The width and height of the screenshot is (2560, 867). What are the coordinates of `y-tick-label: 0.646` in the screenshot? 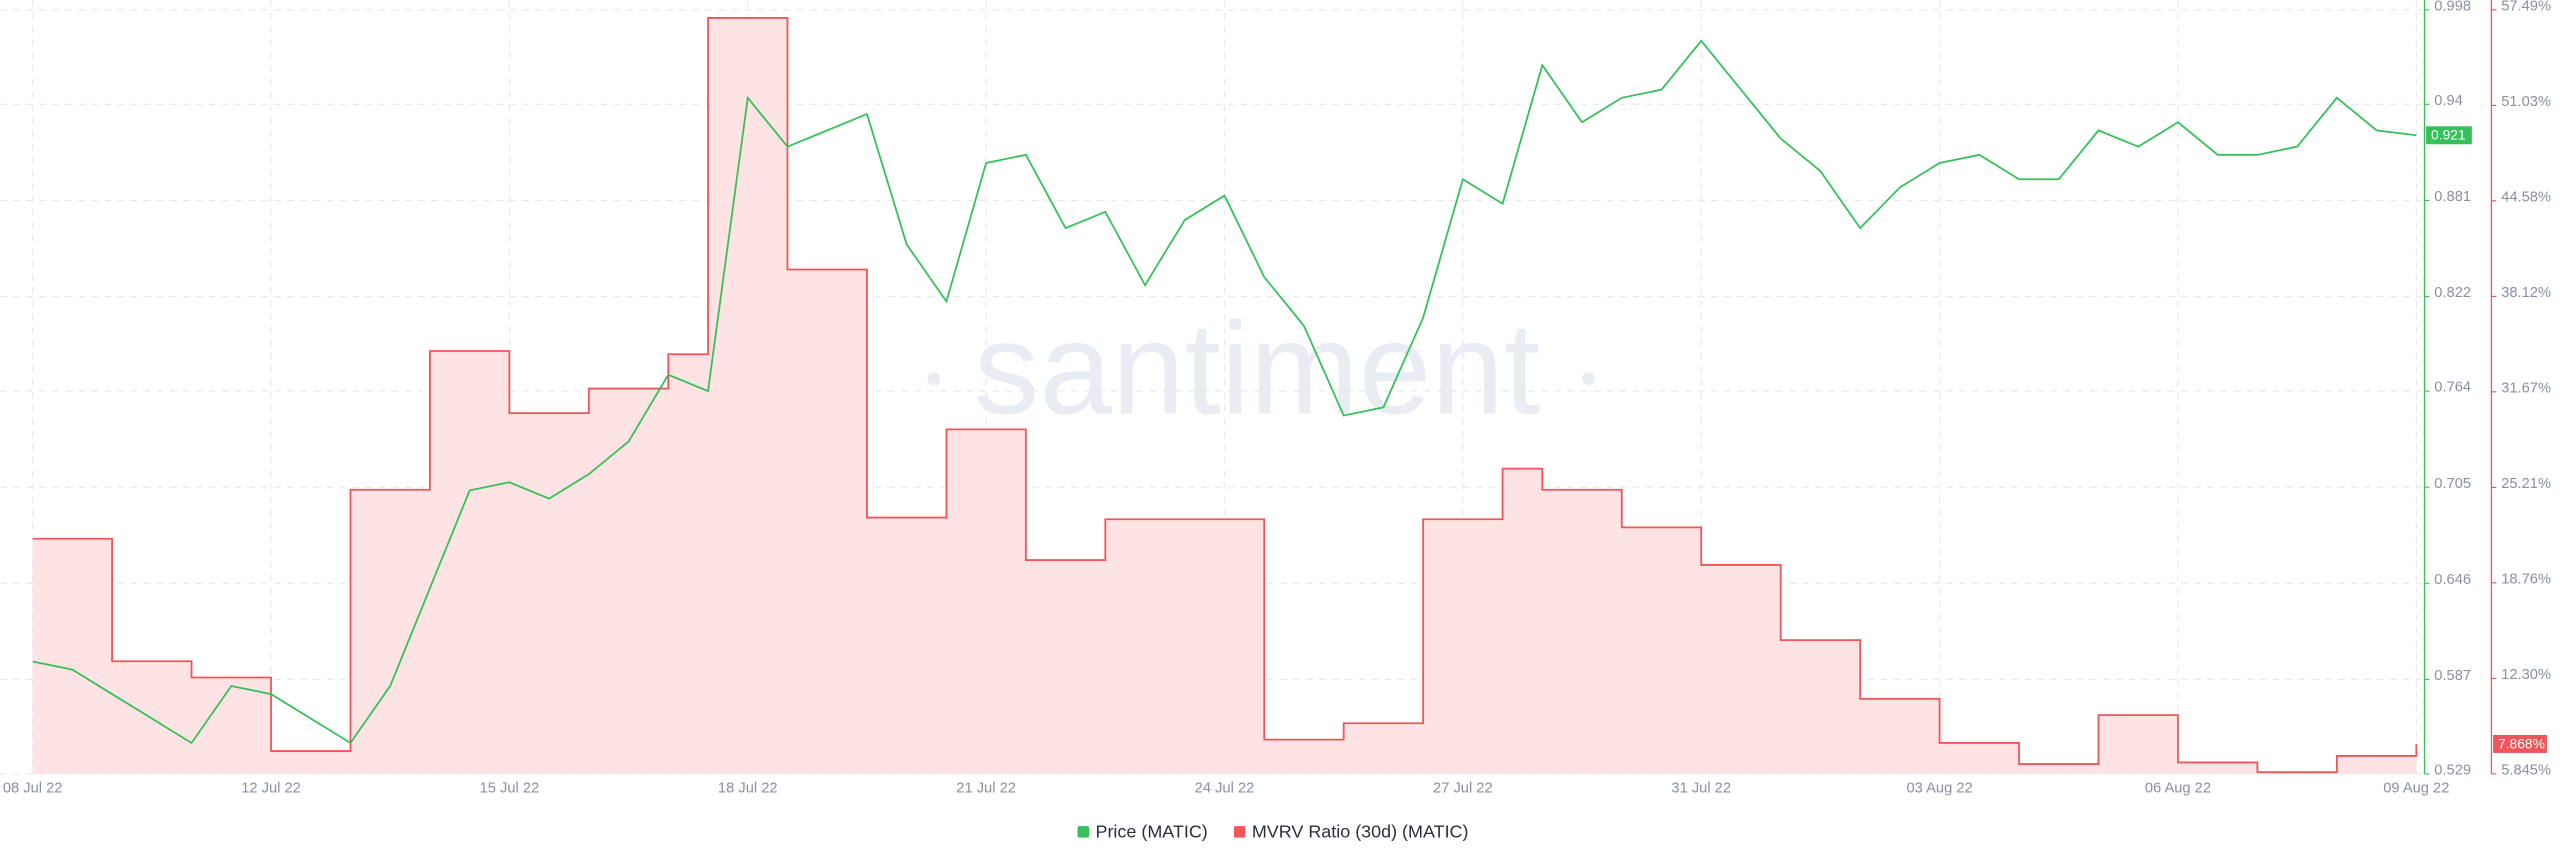 It's located at (2452, 580).